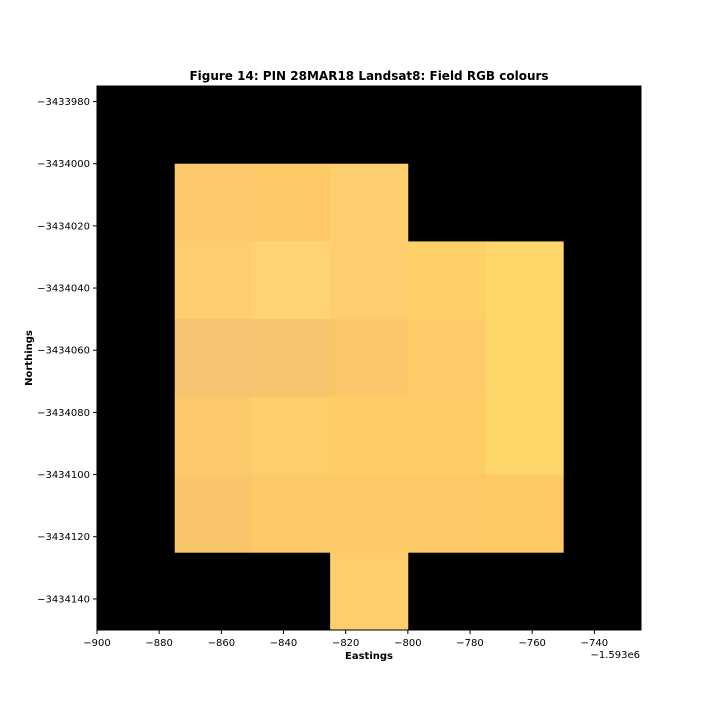 Image resolution: width=720 pixels, height=720 pixels. I want to click on y-tick-label: −3434000, so click(63, 164).